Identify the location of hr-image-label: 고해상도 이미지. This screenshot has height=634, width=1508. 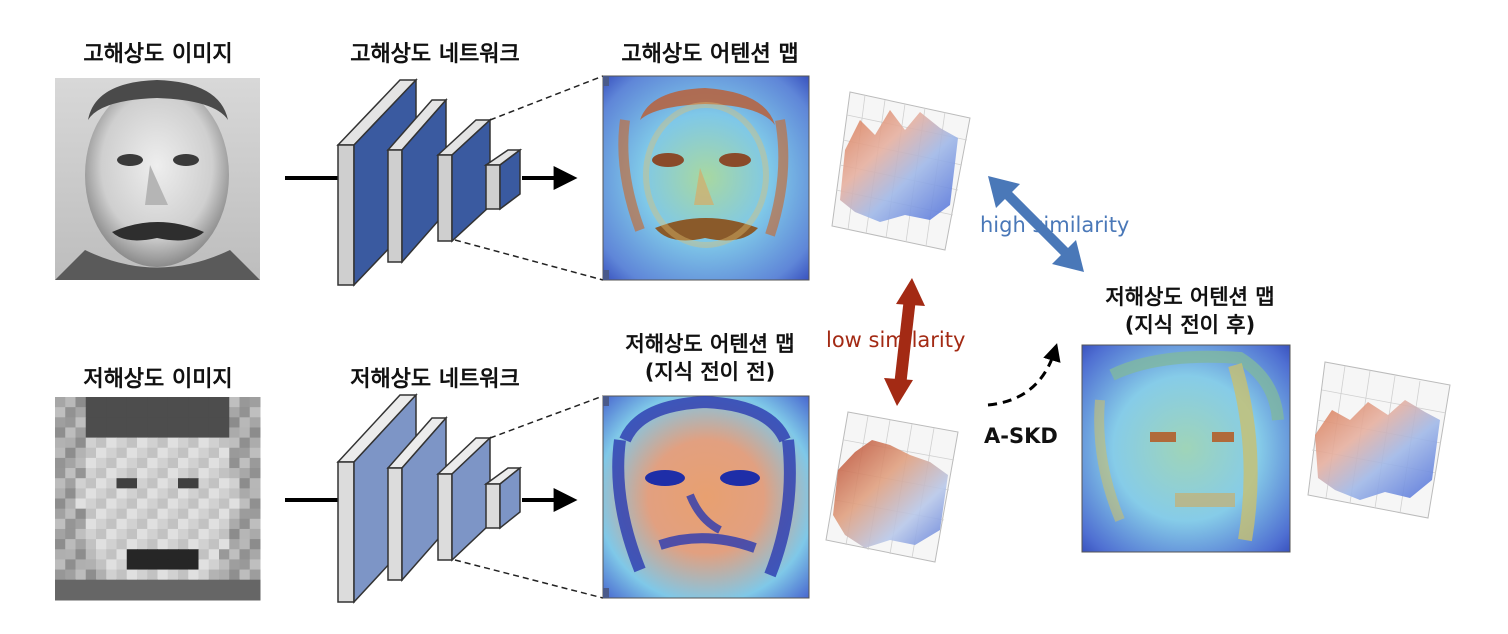
(158, 54).